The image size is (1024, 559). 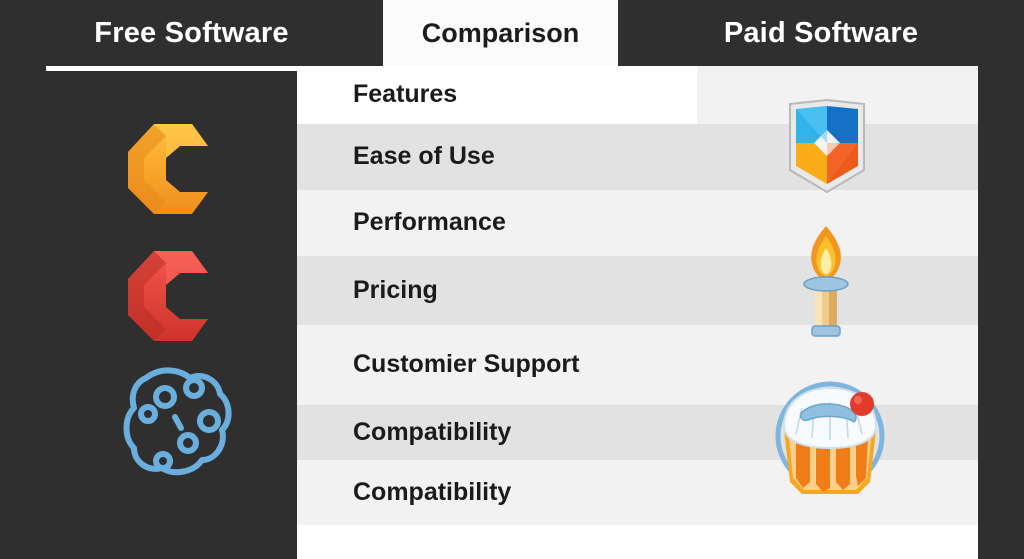 I want to click on frosted-cake-icon, so click(x=830, y=441).